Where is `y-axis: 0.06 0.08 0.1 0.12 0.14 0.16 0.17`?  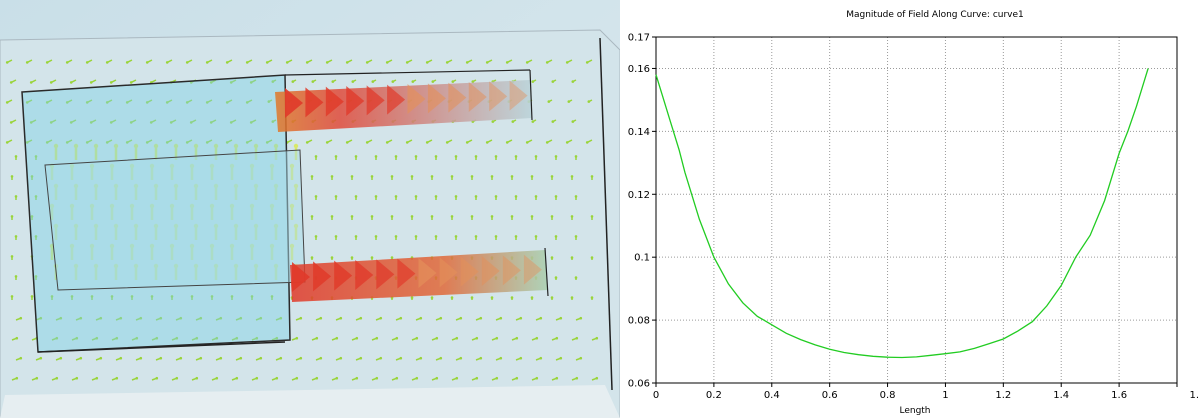
y-axis: 0.06 0.08 0.1 0.12 0.14 0.16 0.17 is located at coordinates (642, 211).